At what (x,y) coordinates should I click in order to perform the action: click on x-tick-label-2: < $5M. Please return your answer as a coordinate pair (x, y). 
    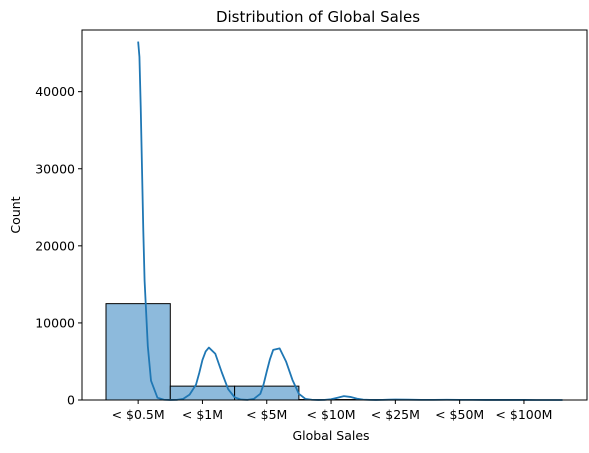
    Looking at the image, I should click on (266, 414).